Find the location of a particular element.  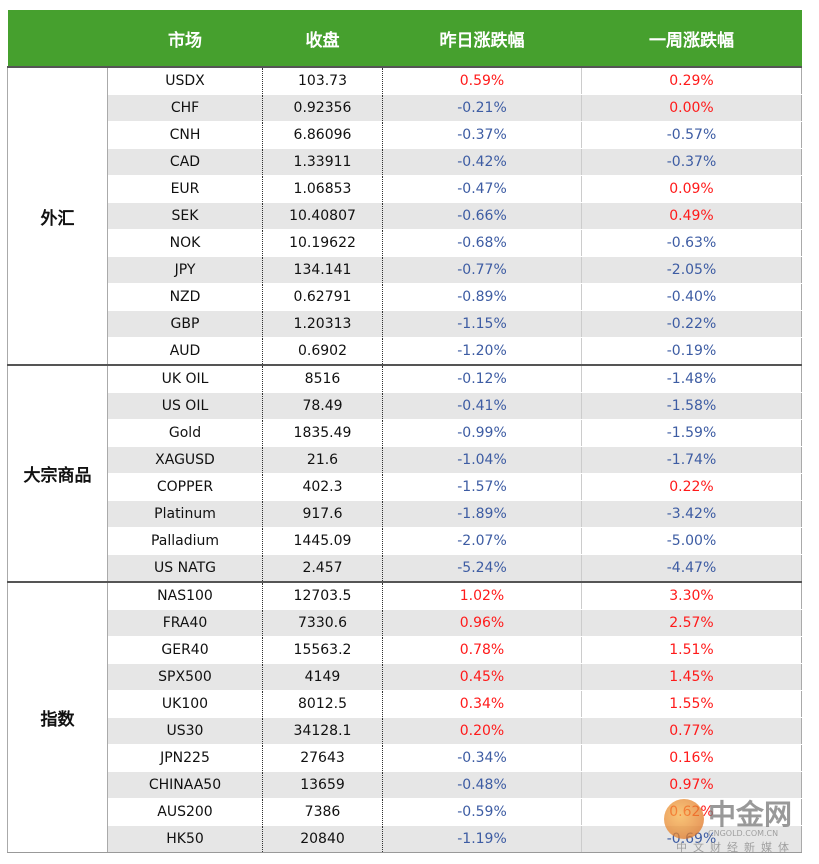

weekly-change: -0.22% is located at coordinates (691, 324).